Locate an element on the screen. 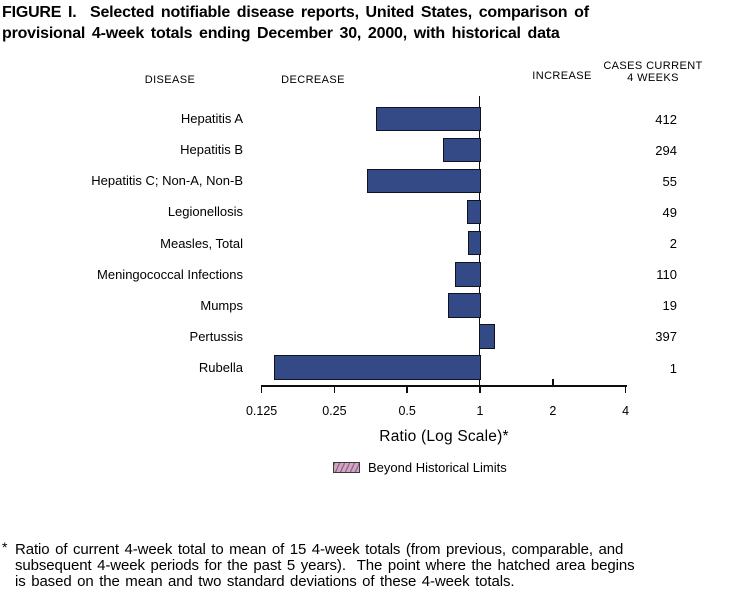 Image resolution: width=748 pixels, height=593 pixels. disease-label: Measles, Total is located at coordinates (201, 243).